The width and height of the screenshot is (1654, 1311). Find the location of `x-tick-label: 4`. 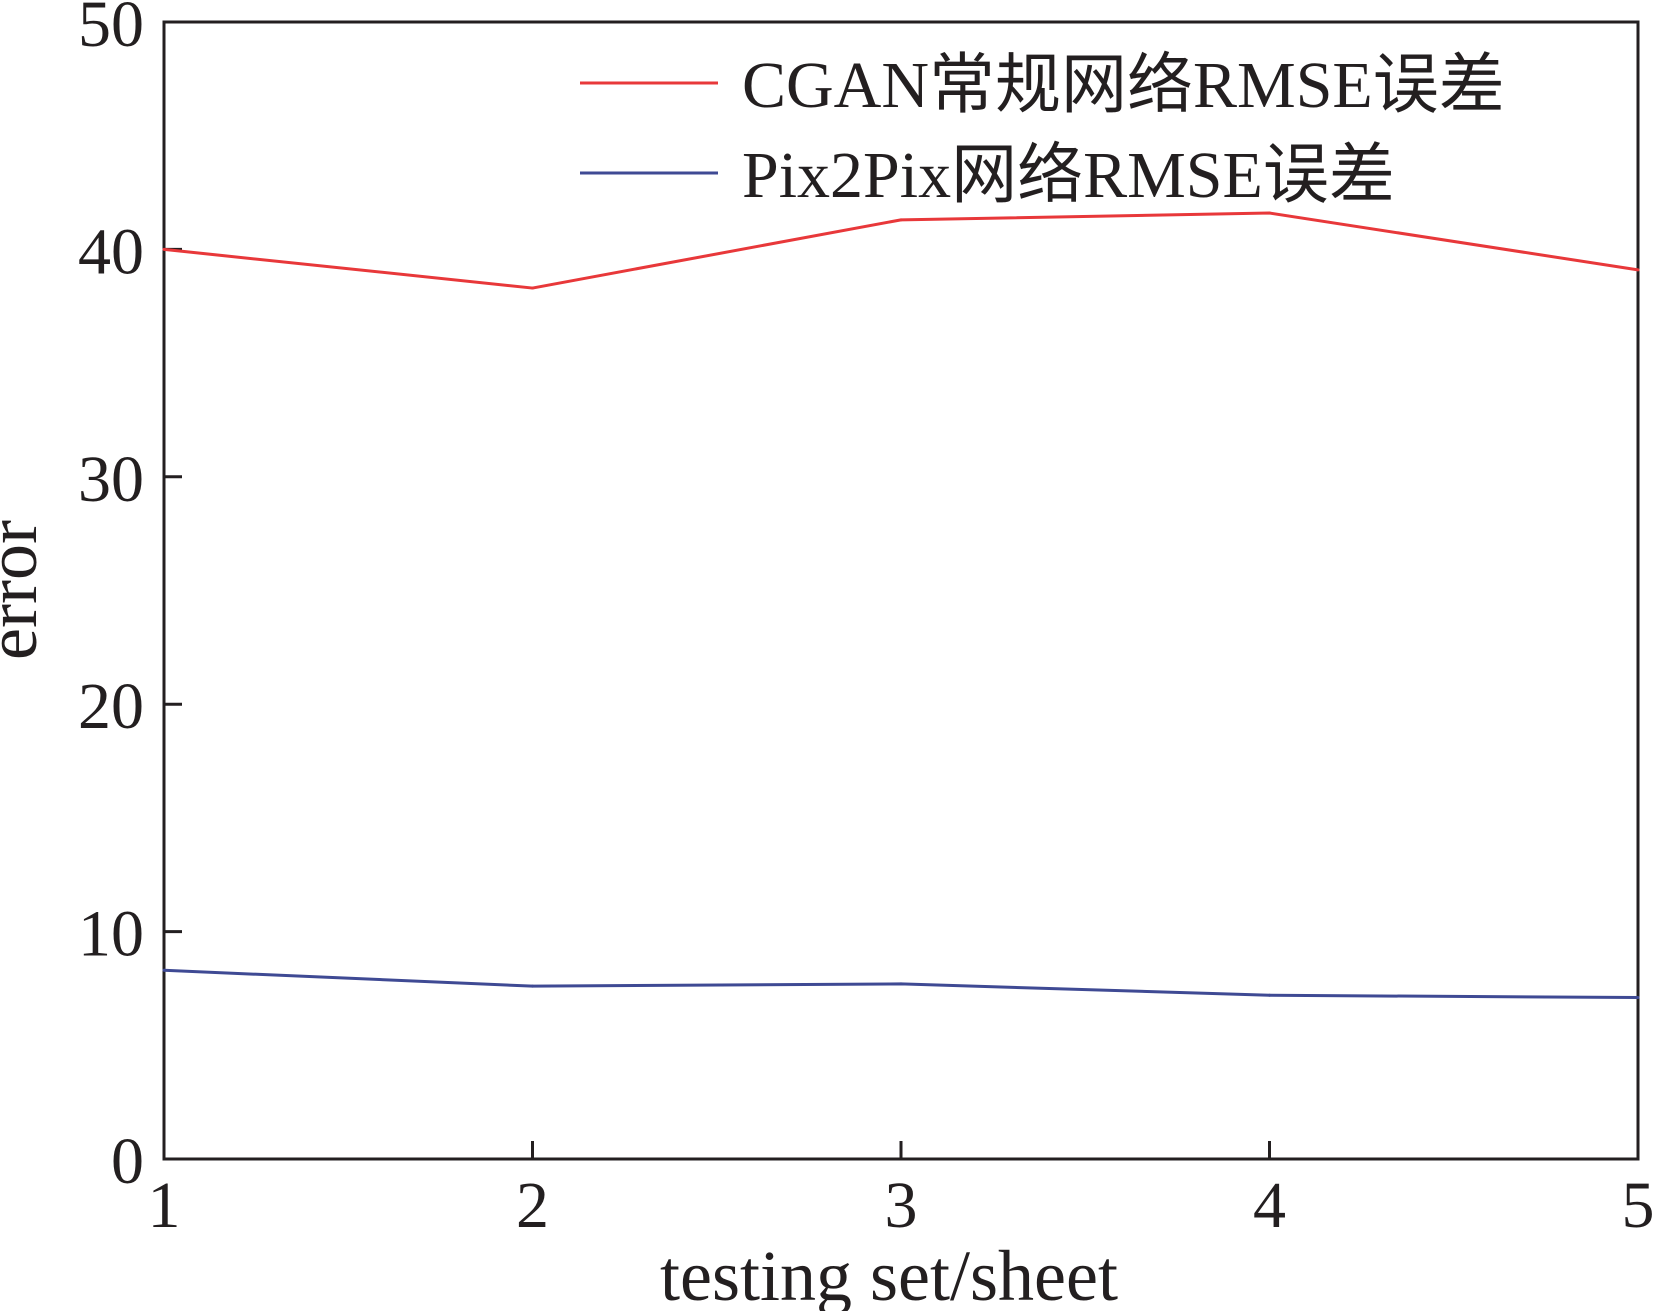

x-tick-label: 4 is located at coordinates (1269, 1205).